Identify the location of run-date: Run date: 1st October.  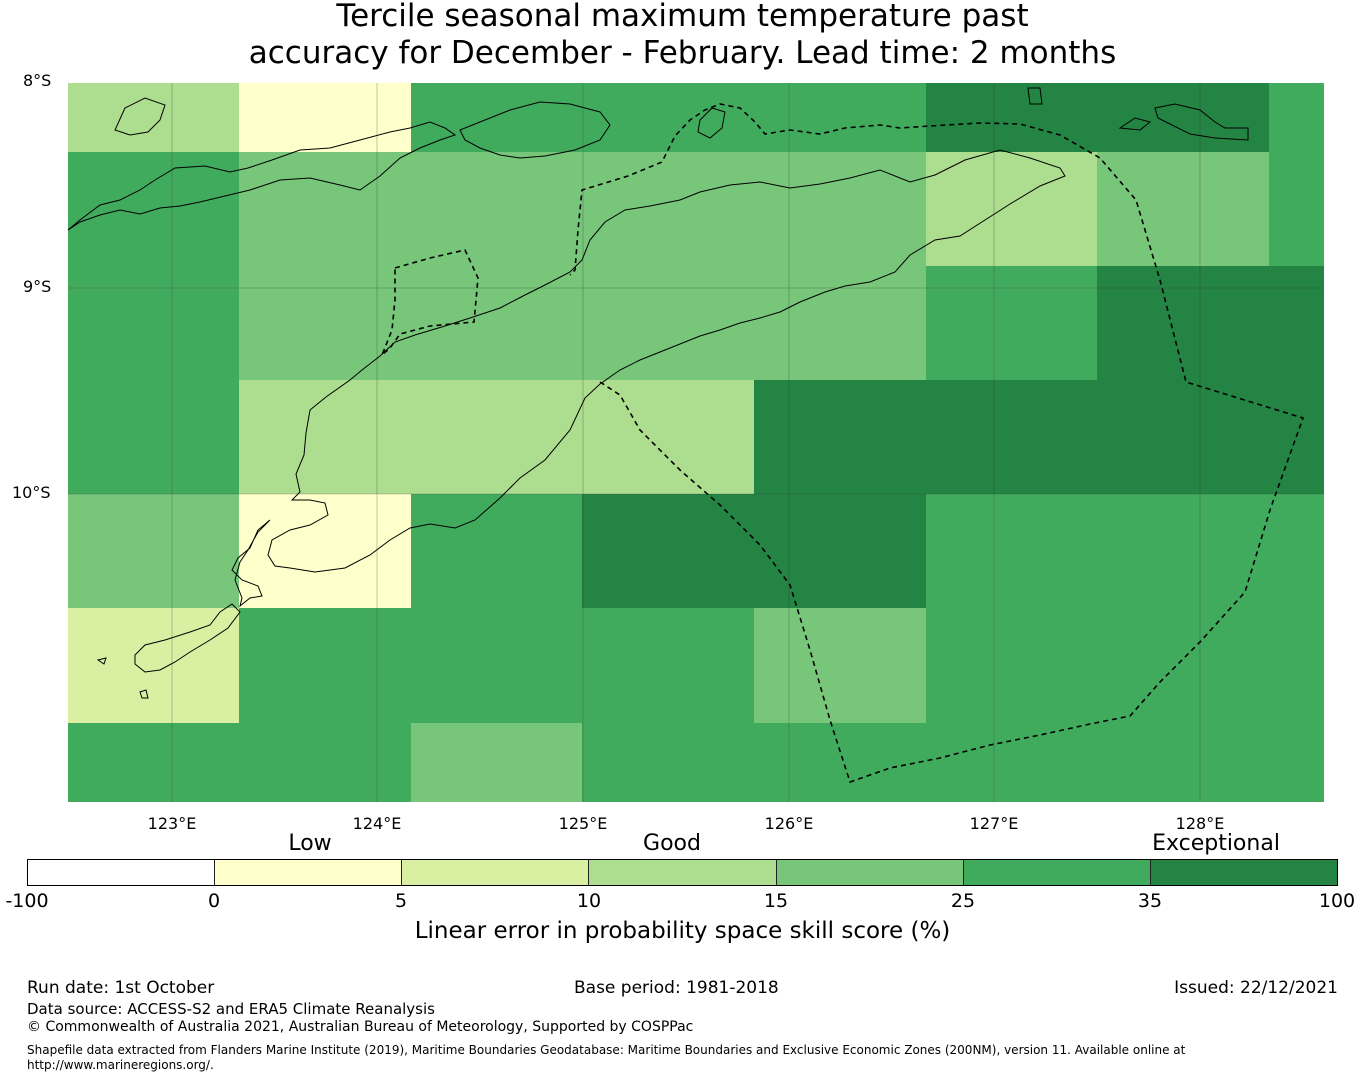
(121, 988).